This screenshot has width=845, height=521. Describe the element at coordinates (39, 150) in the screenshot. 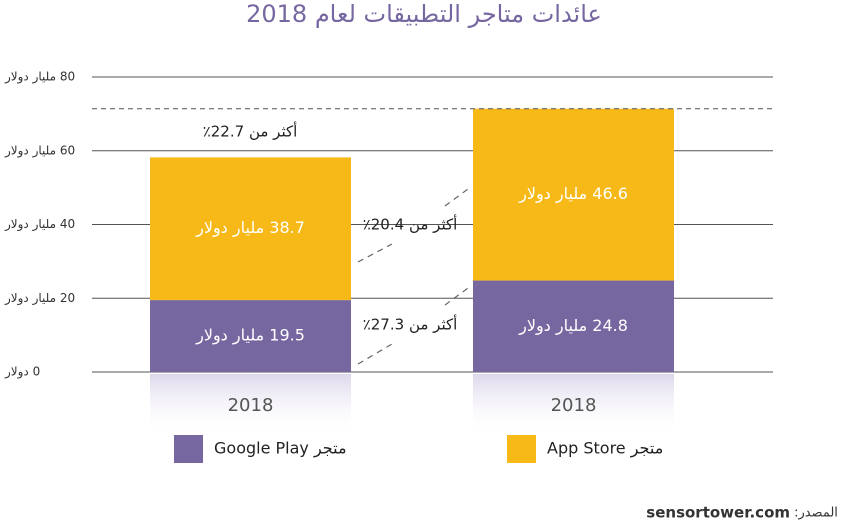

I see `y-tick-label: 60 مليار دولار` at that location.